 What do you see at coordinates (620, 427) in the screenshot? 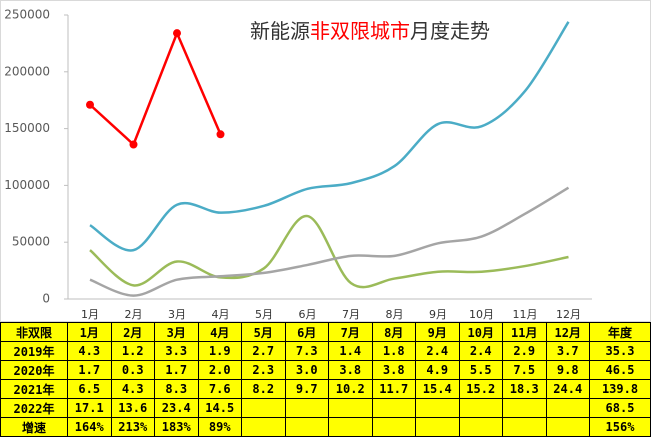
I see `table-cell: 156%` at bounding box center [620, 427].